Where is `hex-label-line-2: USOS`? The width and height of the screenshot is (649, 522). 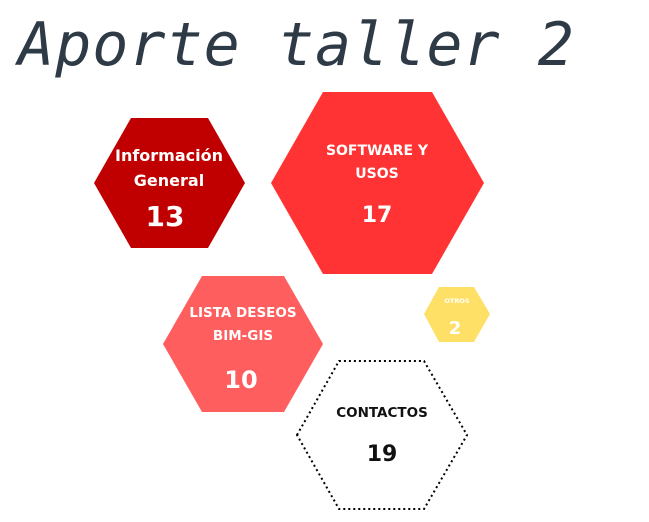
hex-label-line-2: USOS is located at coordinates (376, 174).